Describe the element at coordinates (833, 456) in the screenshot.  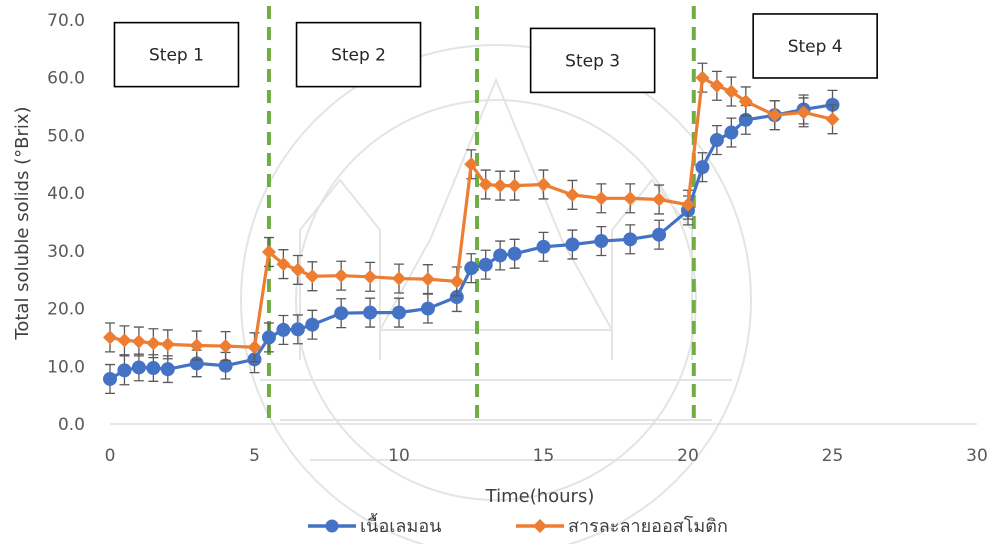
I see `x-tick-label: 25` at that location.